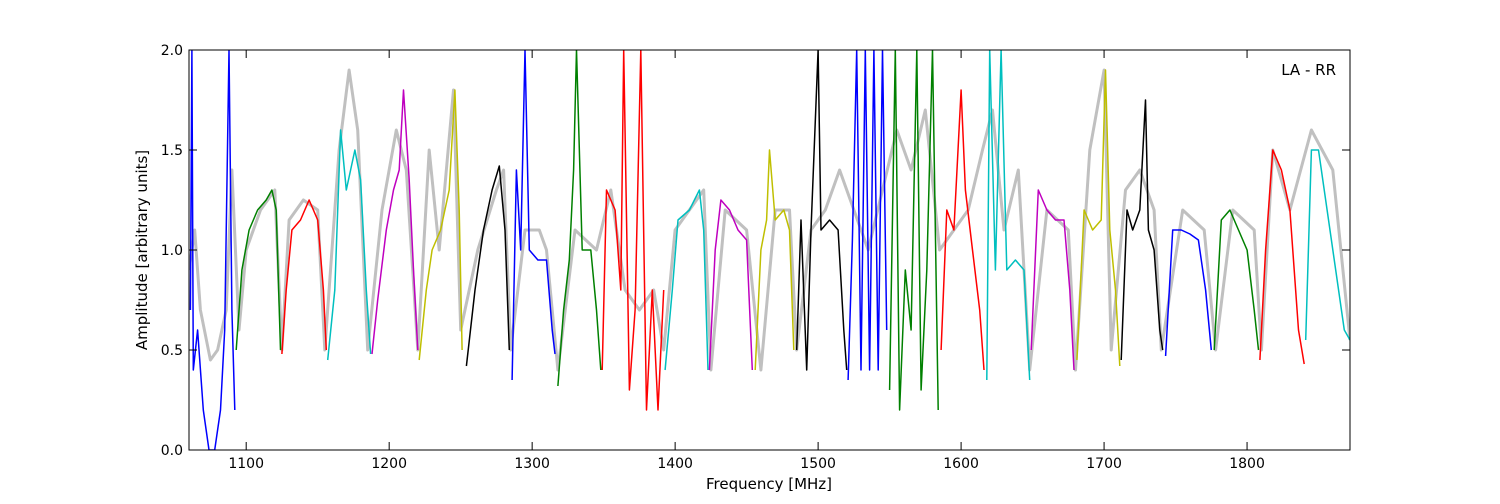  What do you see at coordinates (1104, 464) in the screenshot?
I see `x-tick-label: 1700` at bounding box center [1104, 464].